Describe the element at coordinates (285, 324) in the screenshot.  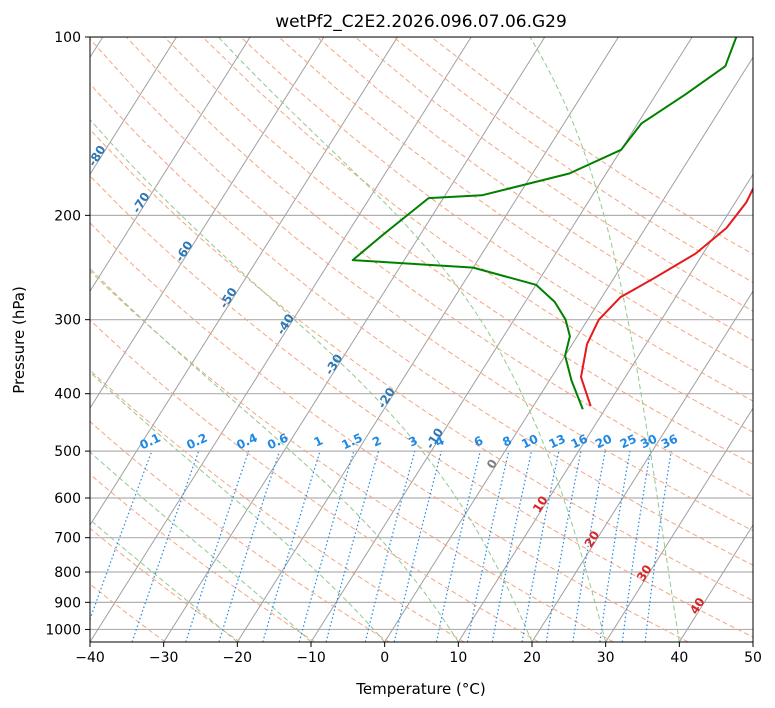
I see `isotherm-label: -40` at that location.